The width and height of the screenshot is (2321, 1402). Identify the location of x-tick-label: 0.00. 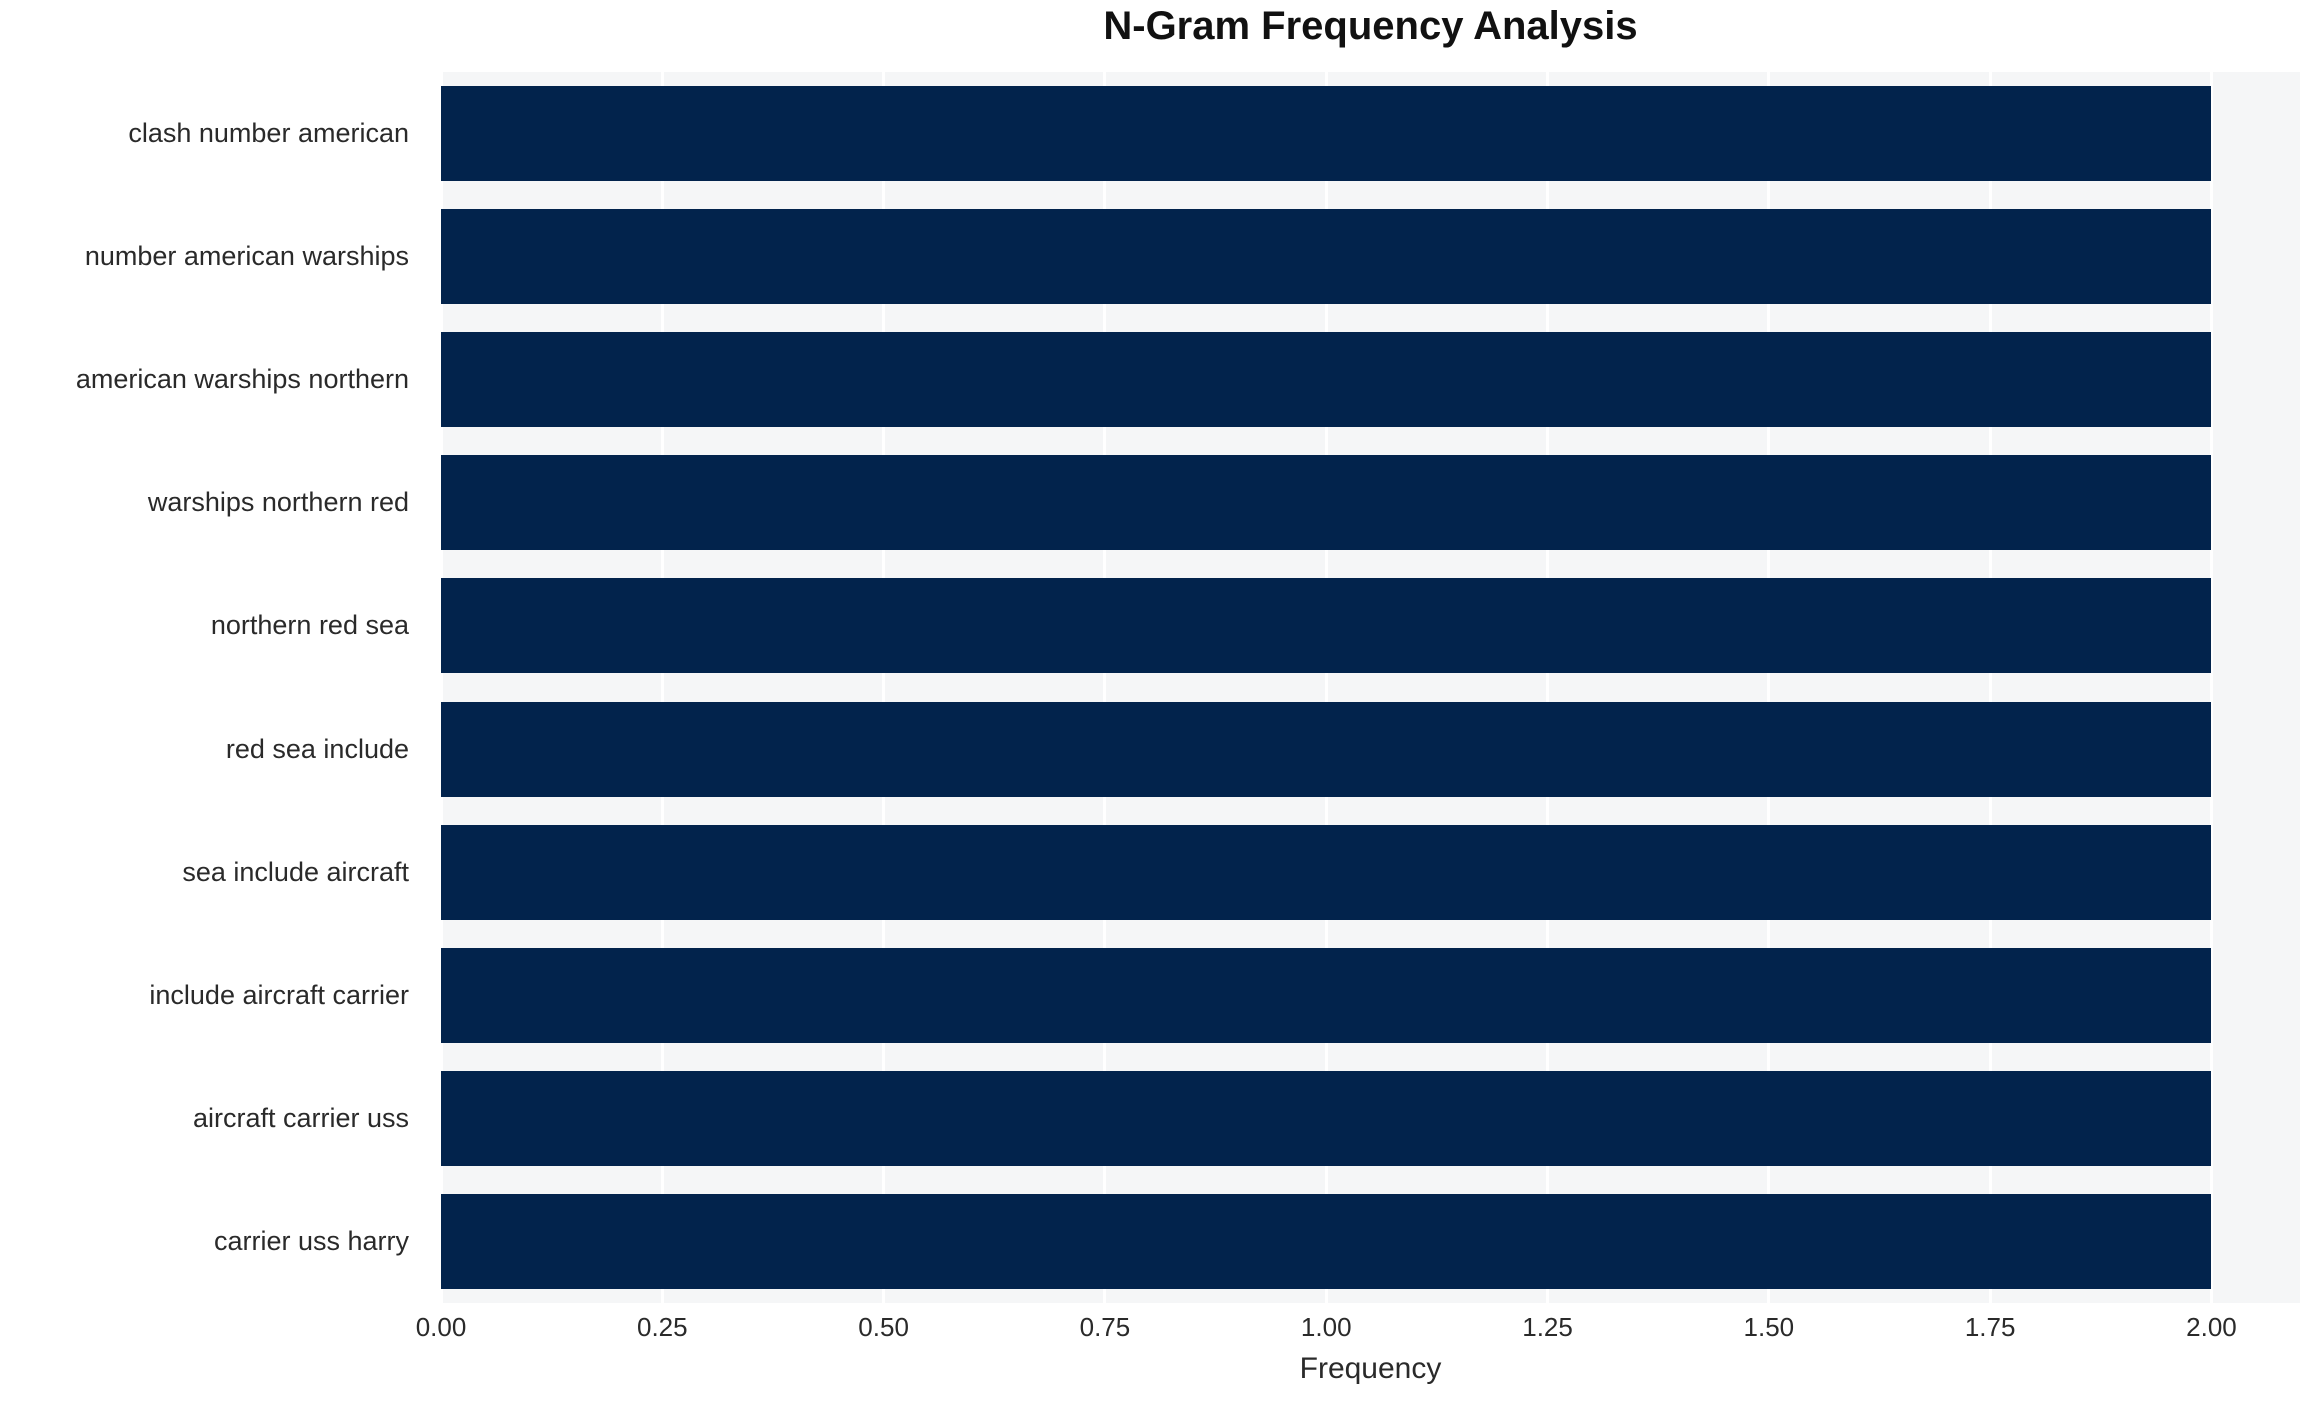
(441, 1327).